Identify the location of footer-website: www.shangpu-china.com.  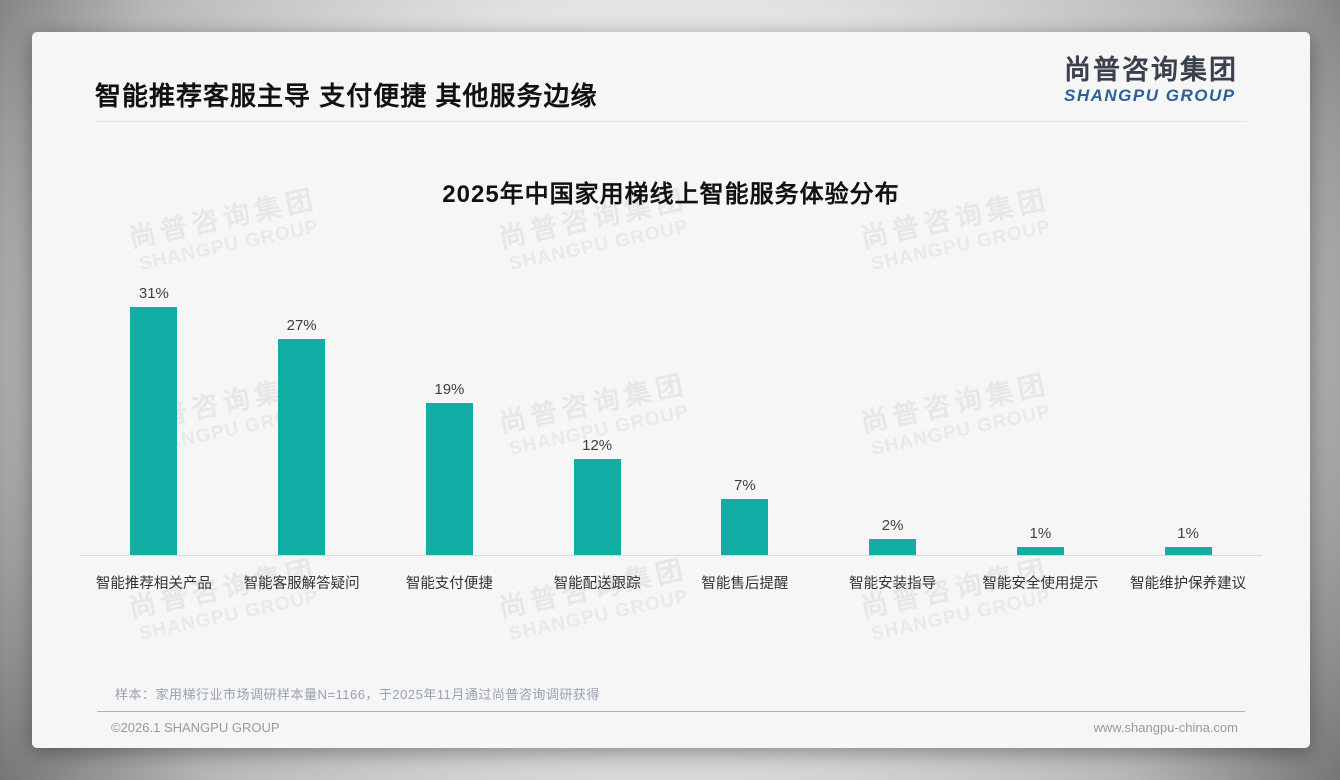
(1165, 727).